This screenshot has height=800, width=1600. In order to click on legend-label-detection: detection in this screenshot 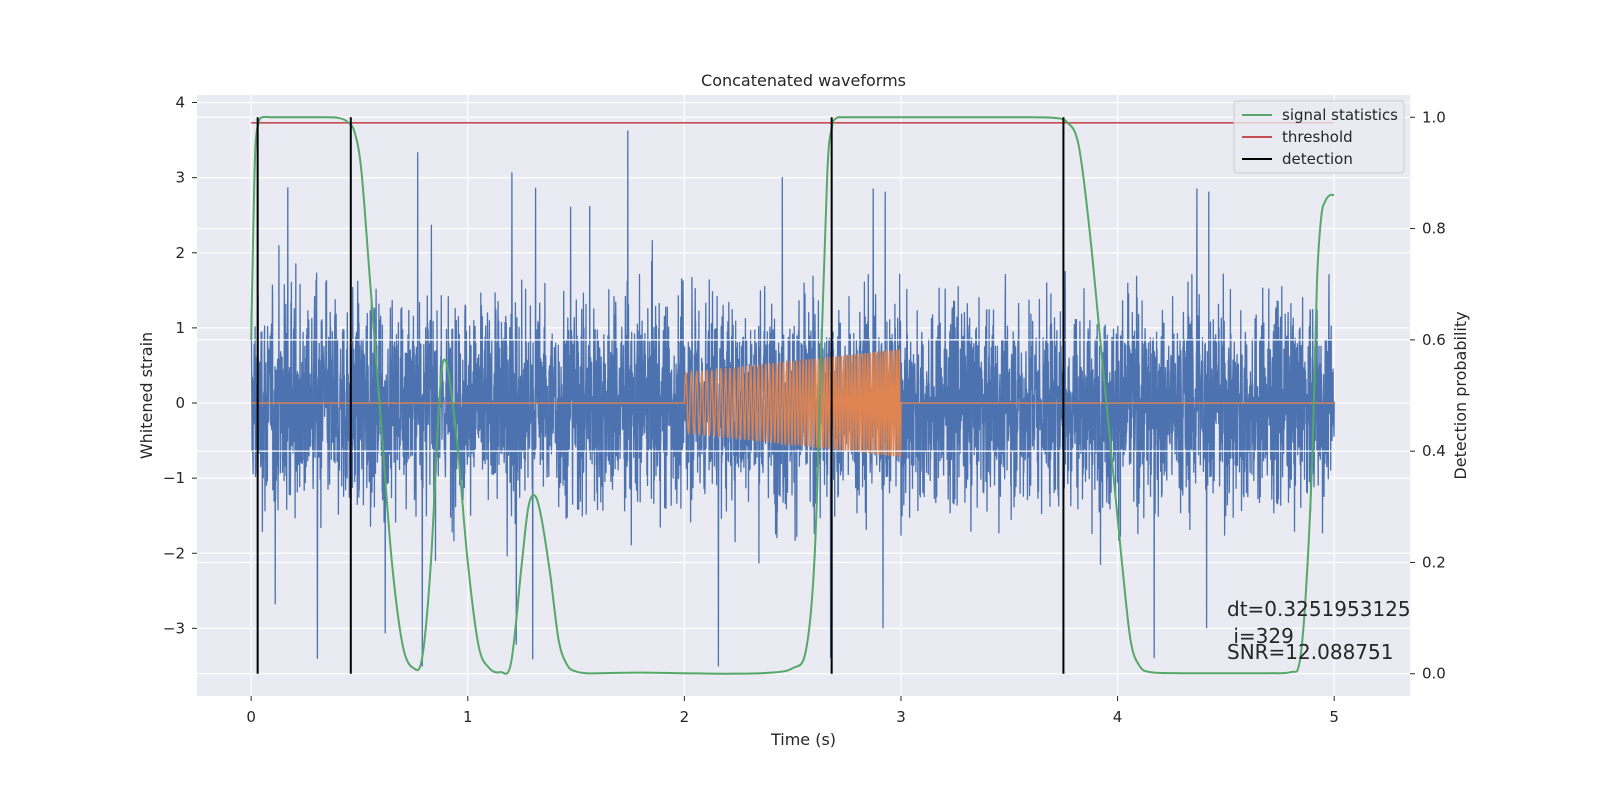, I will do `click(1317, 159)`.